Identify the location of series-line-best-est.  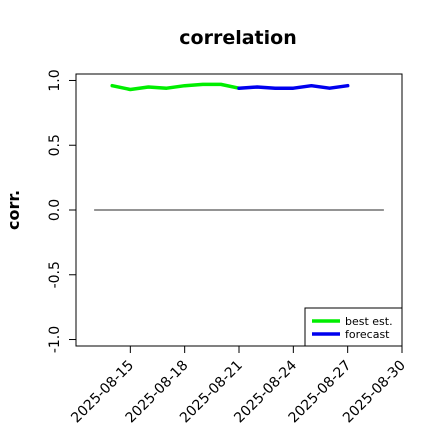
(175, 87).